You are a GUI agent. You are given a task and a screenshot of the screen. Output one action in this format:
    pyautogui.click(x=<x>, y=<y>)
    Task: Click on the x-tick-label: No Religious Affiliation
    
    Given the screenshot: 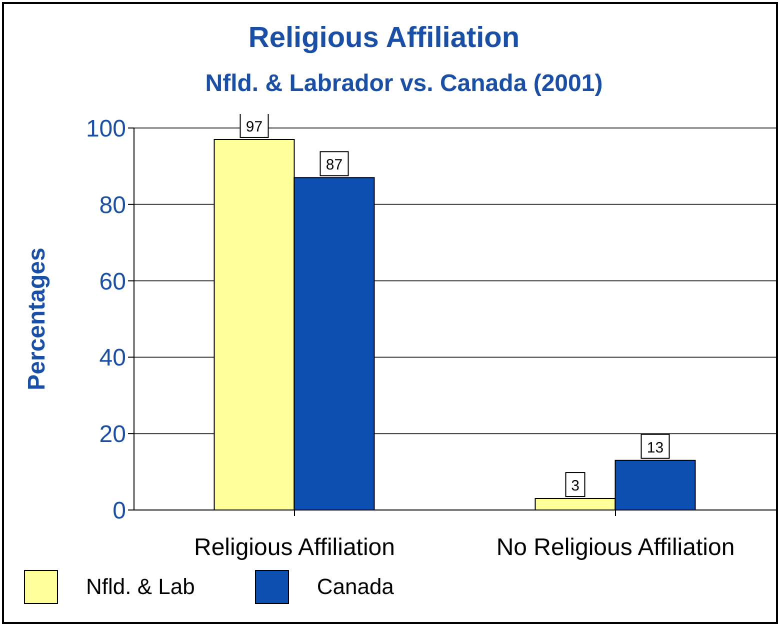 What is the action you would take?
    pyautogui.click(x=615, y=548)
    